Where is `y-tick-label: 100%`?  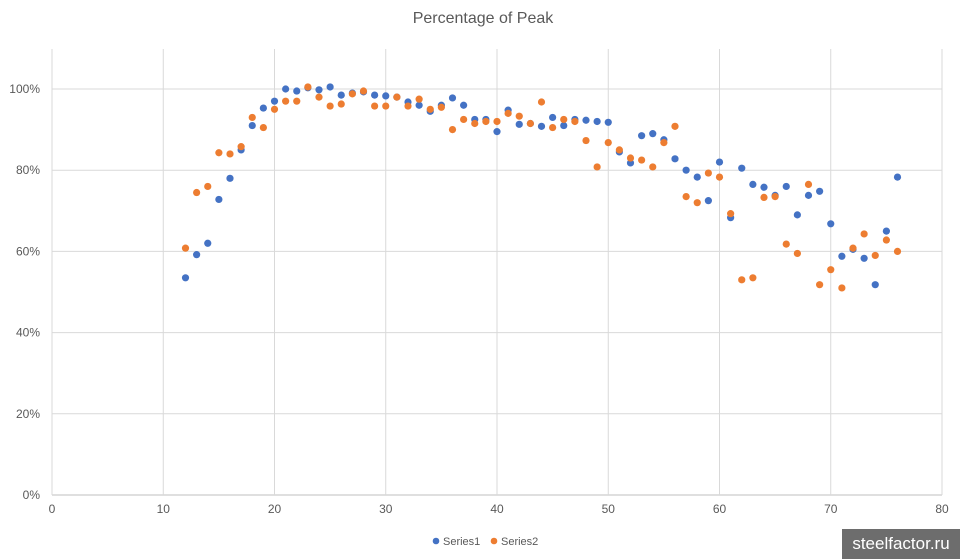
y-tick-label: 100% is located at coordinates (24, 89).